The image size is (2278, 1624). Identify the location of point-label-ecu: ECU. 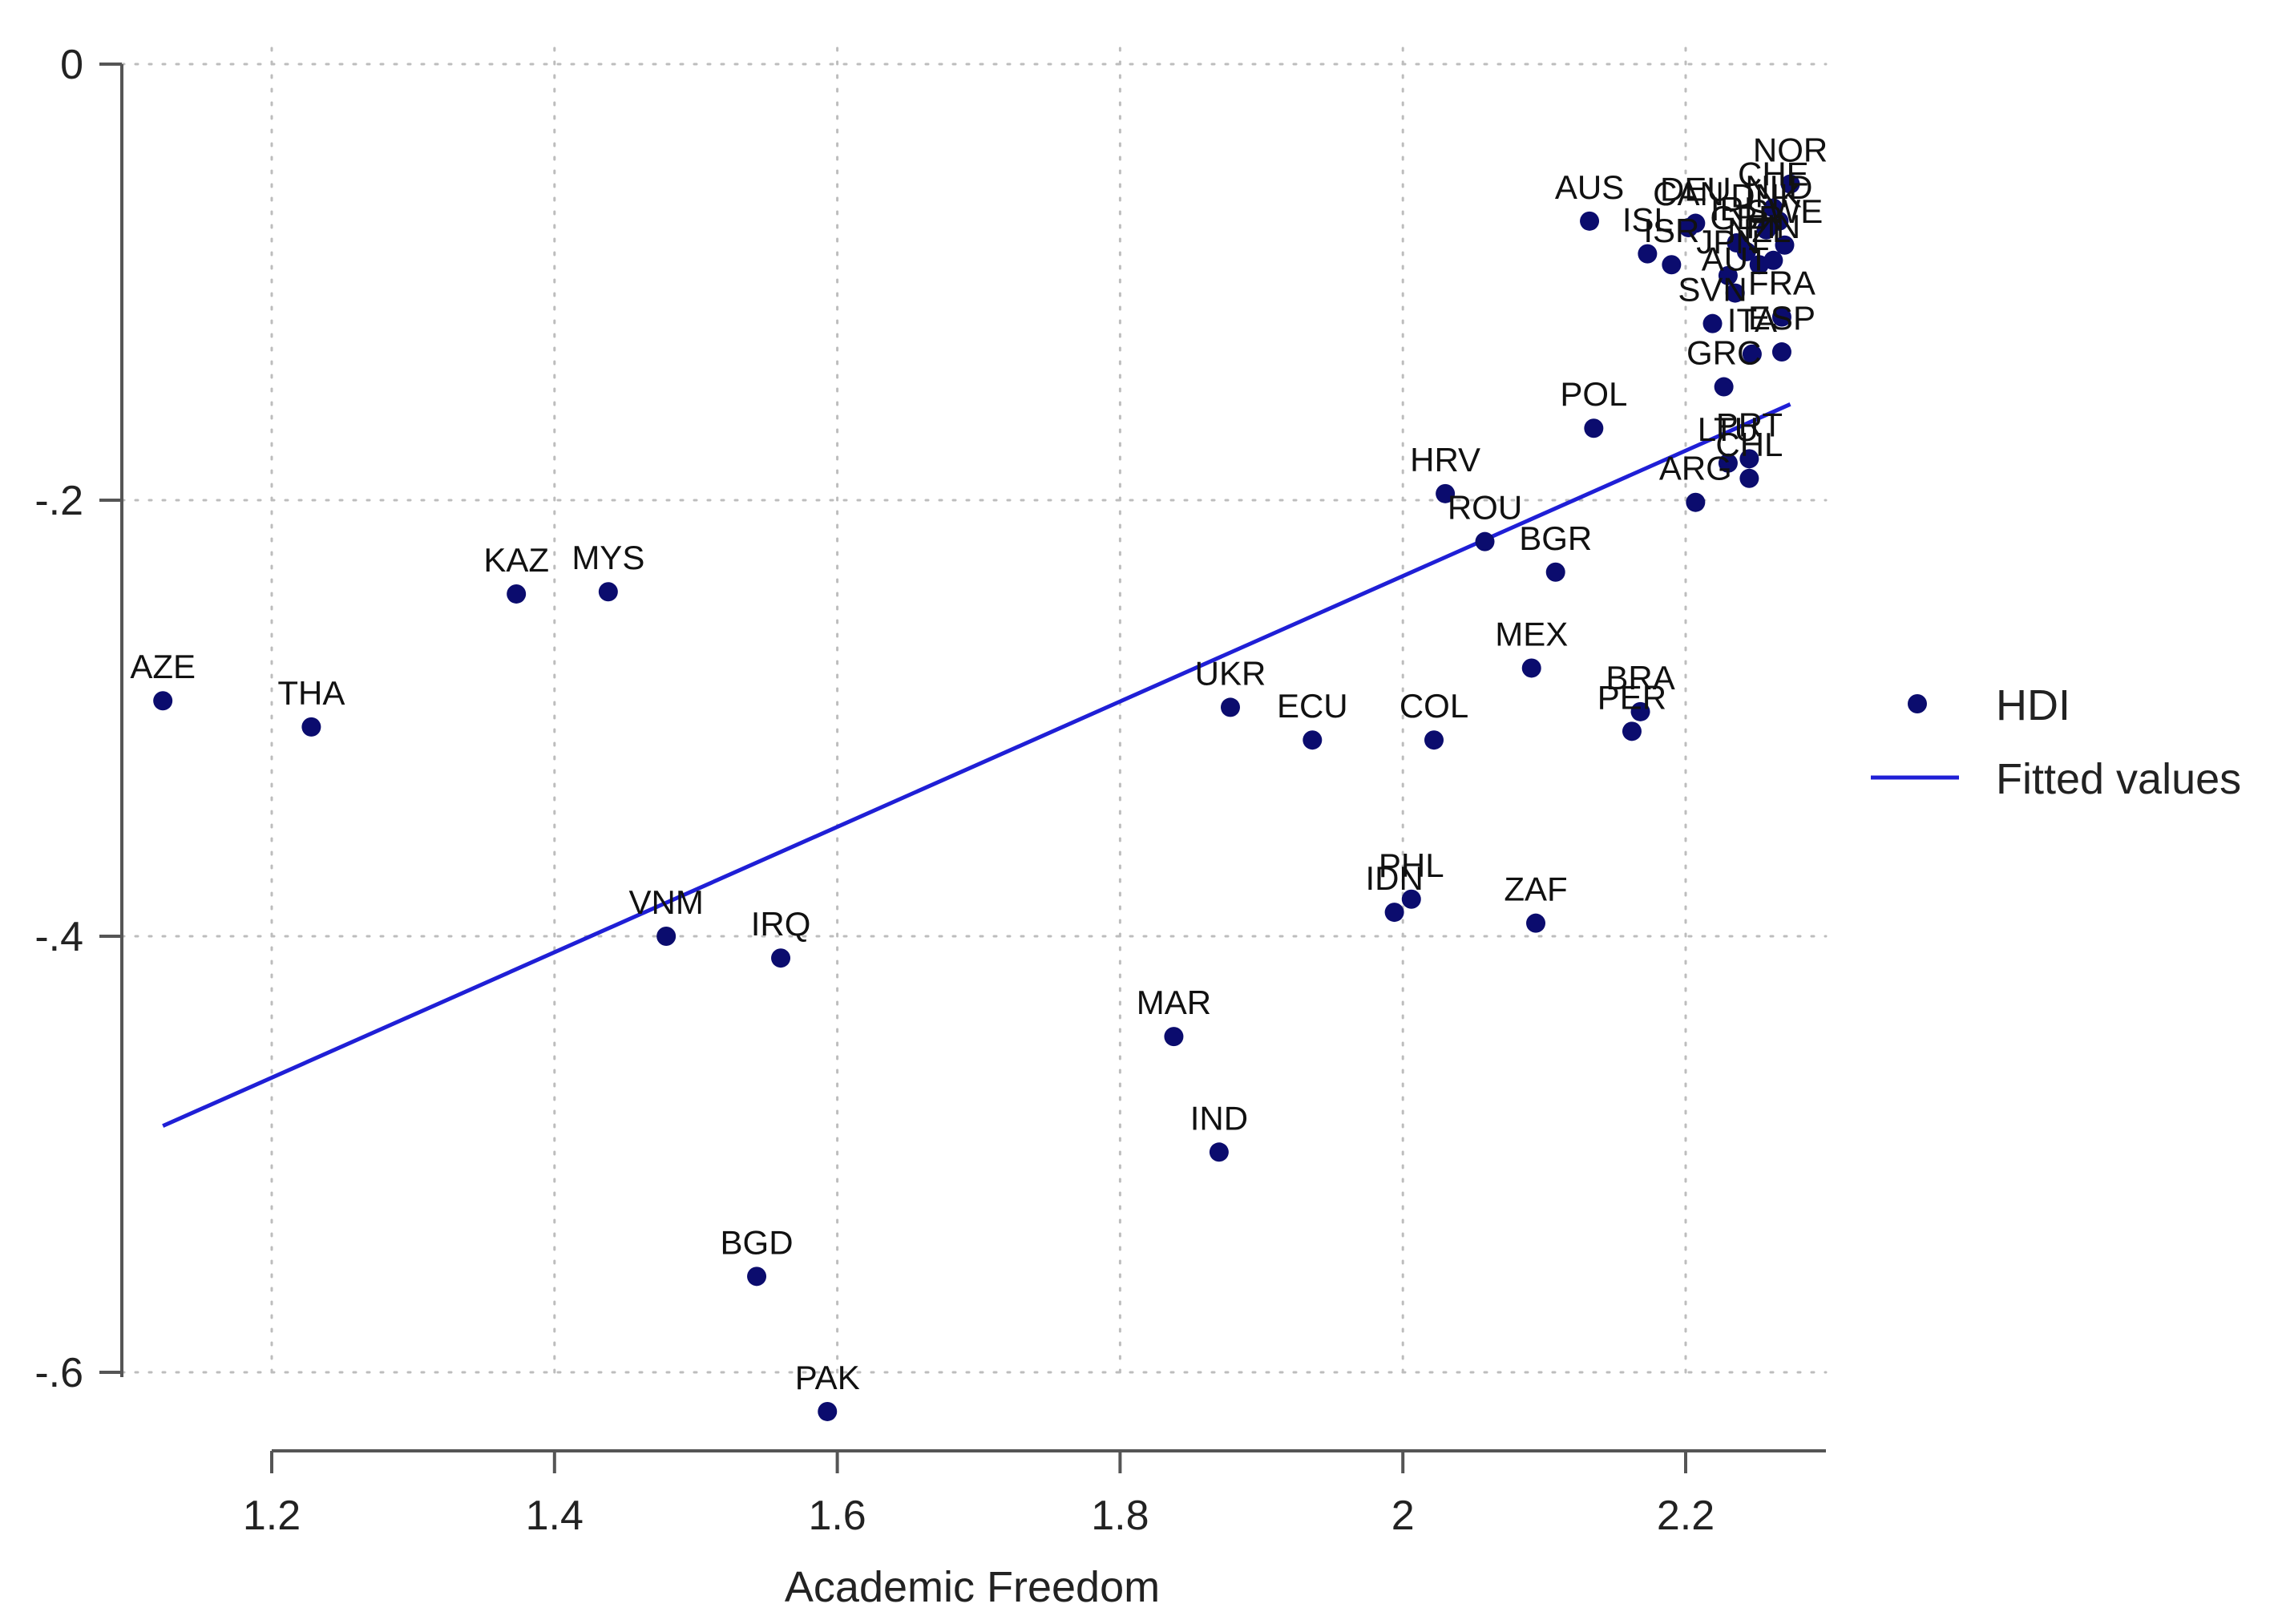
(1312, 706).